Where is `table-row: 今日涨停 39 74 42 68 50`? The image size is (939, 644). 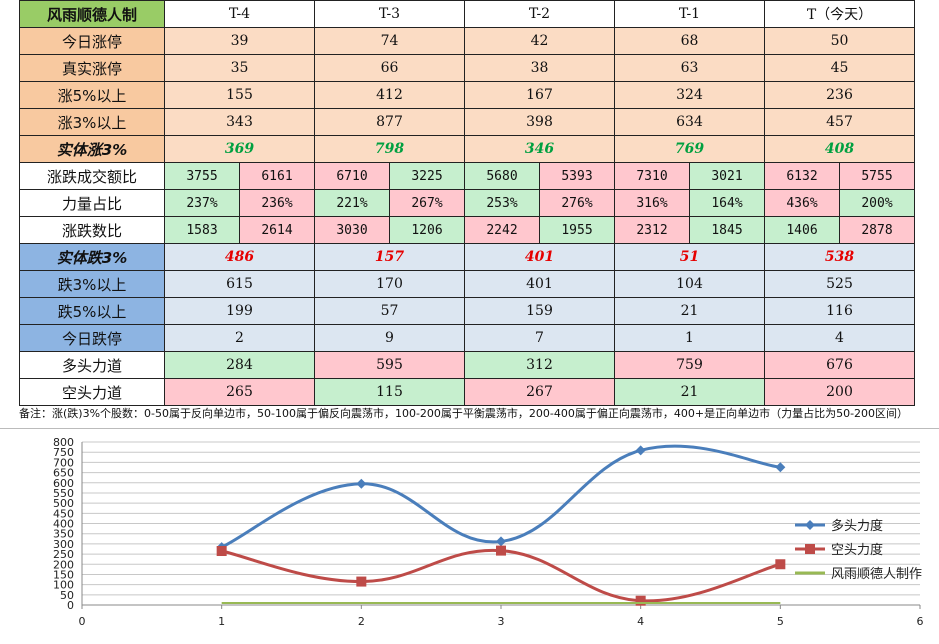 table-row: 今日涨停 39 74 42 68 50 is located at coordinates (467, 41).